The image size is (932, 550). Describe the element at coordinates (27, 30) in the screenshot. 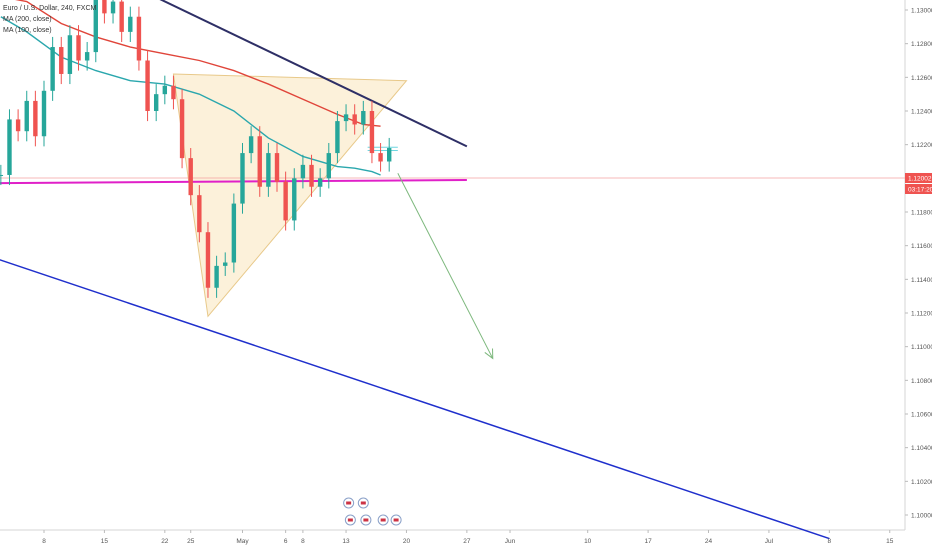

I see `ma100-legend: MA (100, close)` at that location.